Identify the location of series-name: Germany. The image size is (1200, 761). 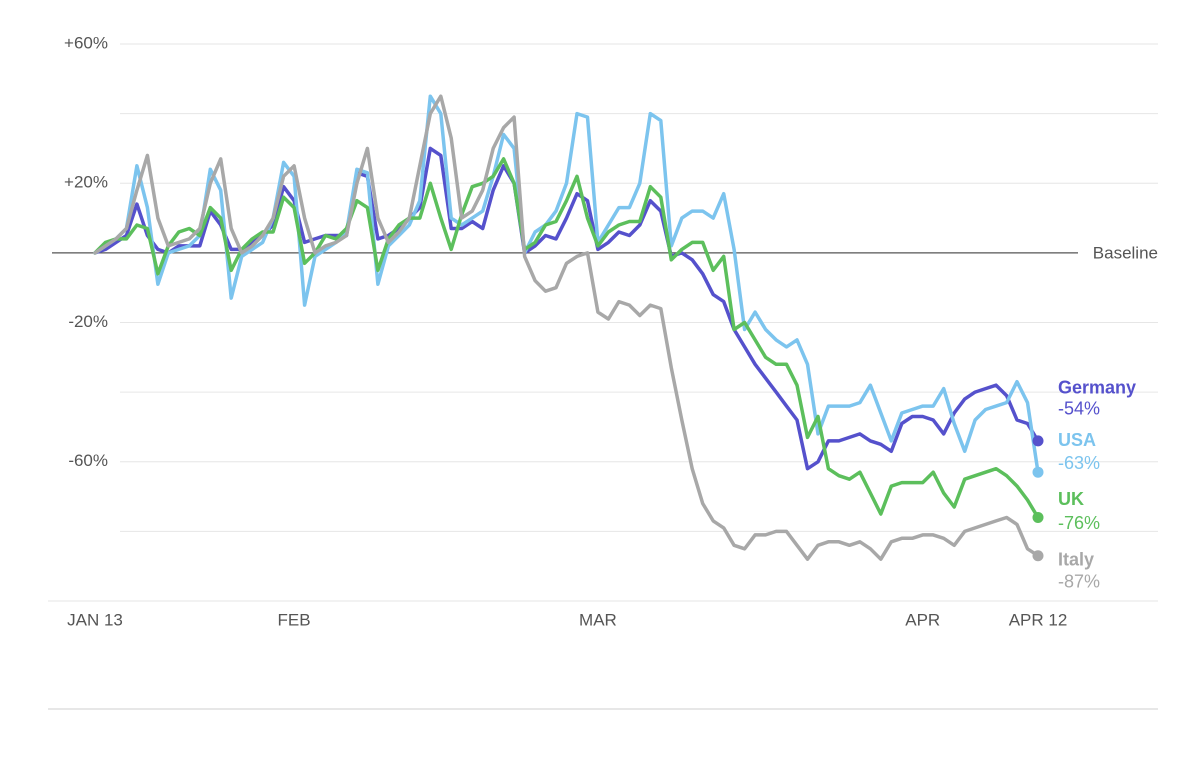
(1097, 388).